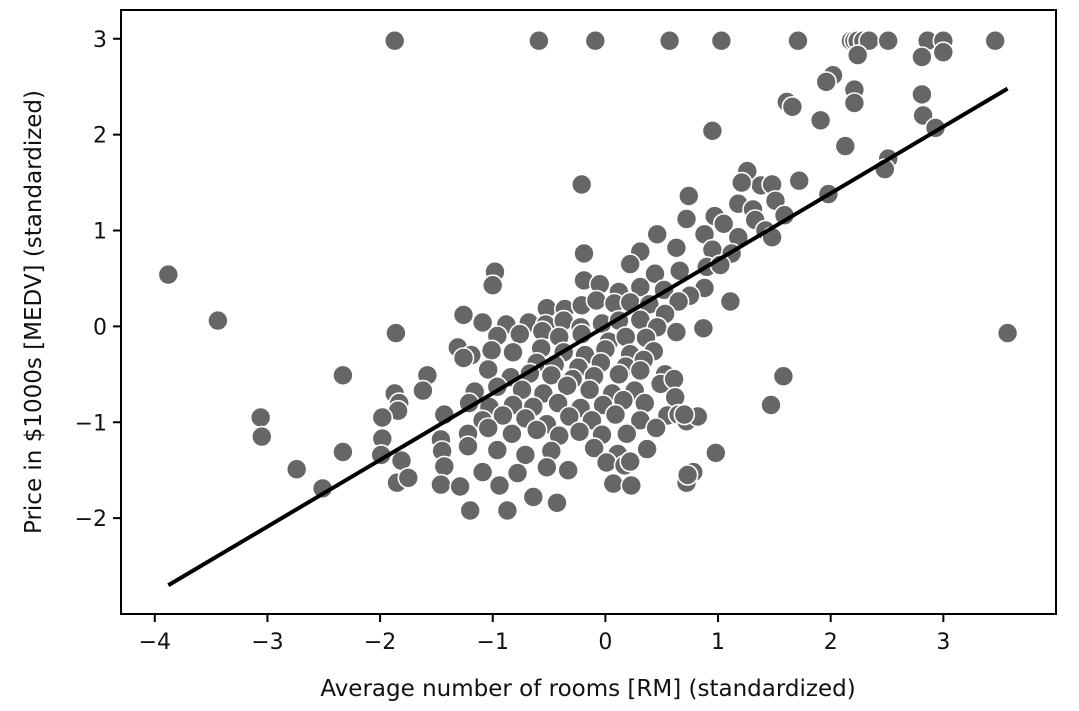 This screenshot has height=711, width=1079. What do you see at coordinates (605, 642) in the screenshot?
I see `x-tick-label: 0` at bounding box center [605, 642].